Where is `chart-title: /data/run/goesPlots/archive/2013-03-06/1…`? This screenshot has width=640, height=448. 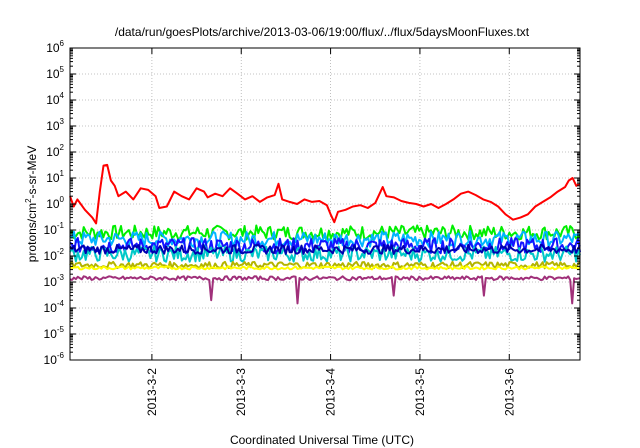 chart-title: /data/run/goesPlots/archive/2013-03-06/1… is located at coordinates (322, 32).